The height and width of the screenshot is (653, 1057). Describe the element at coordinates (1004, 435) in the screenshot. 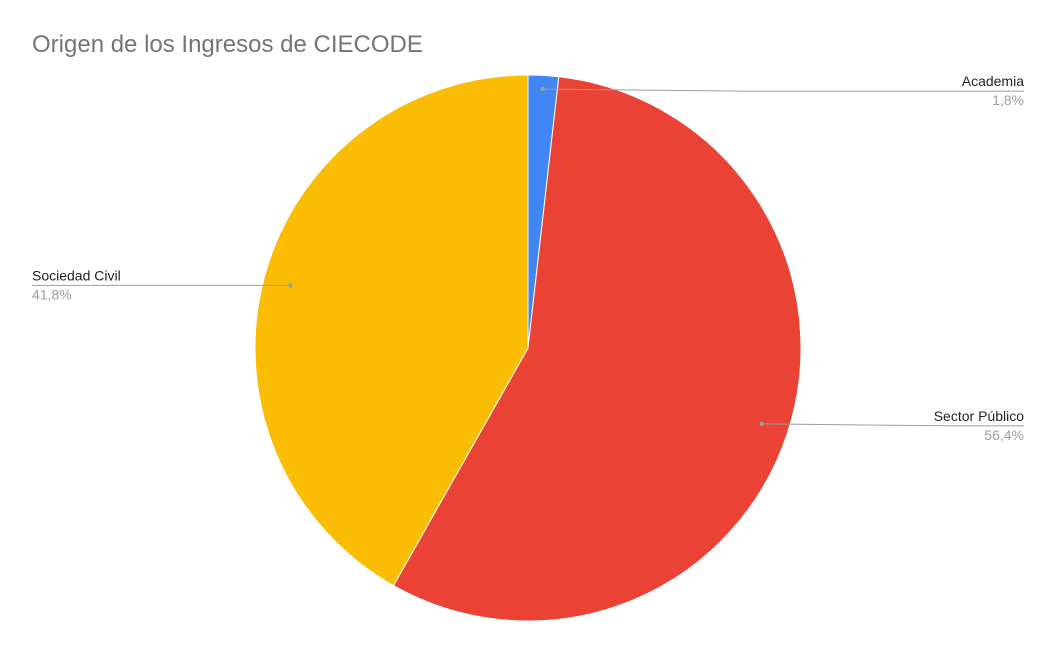

I see `slice-value-sector-publico: 56,4%` at that location.